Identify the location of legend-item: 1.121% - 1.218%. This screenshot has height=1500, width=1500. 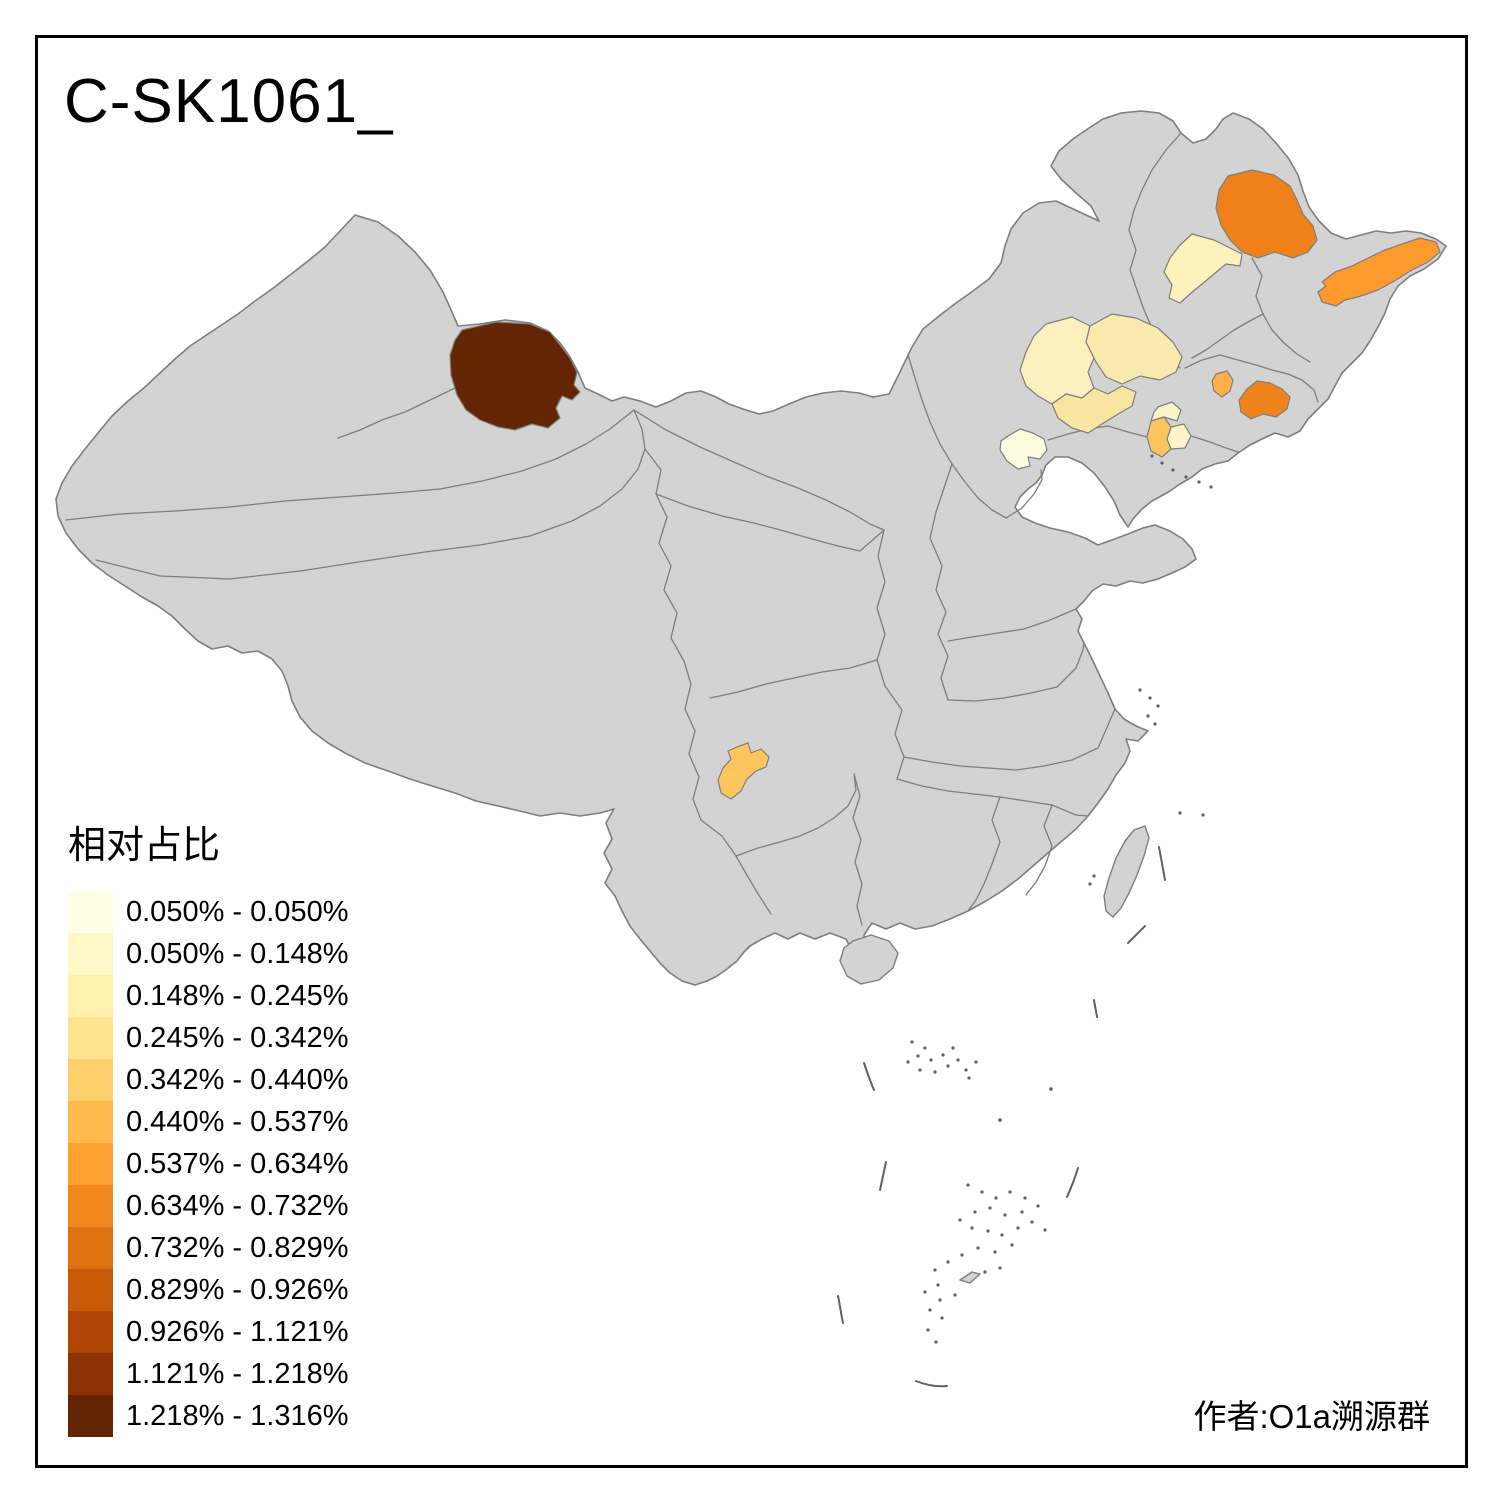
(208, 1374).